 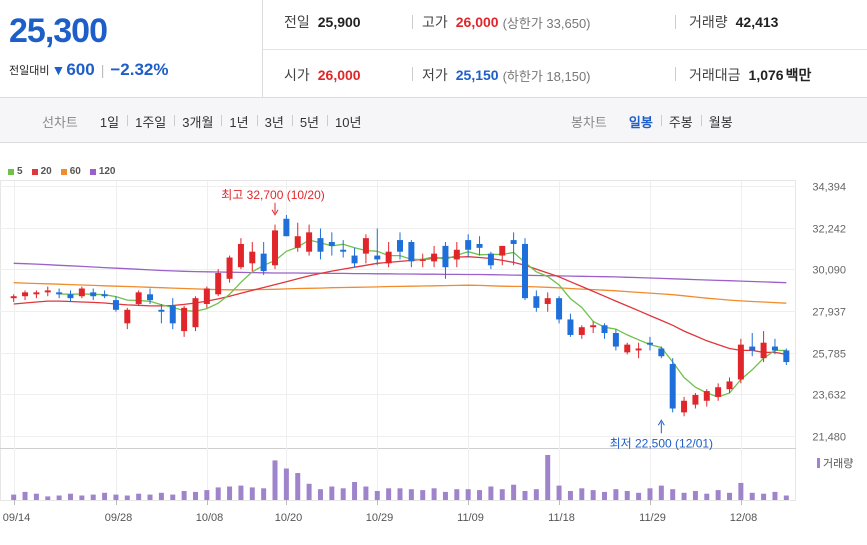 What do you see at coordinates (589, 122) in the screenshot?
I see `candle-chart-label: 봉차트` at bounding box center [589, 122].